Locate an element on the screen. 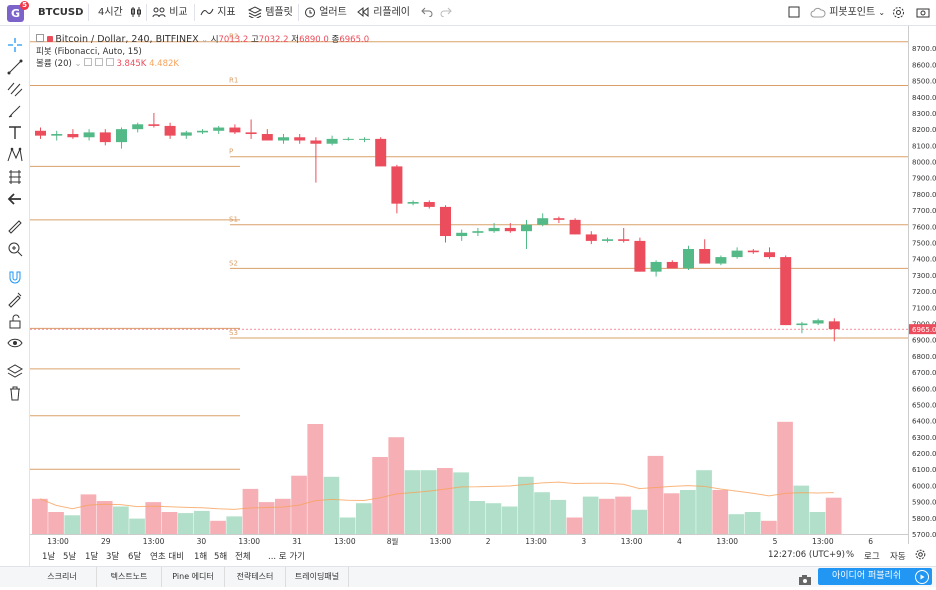 The height and width of the screenshot is (590, 936). collapse-icon is located at coordinates (40, 38).